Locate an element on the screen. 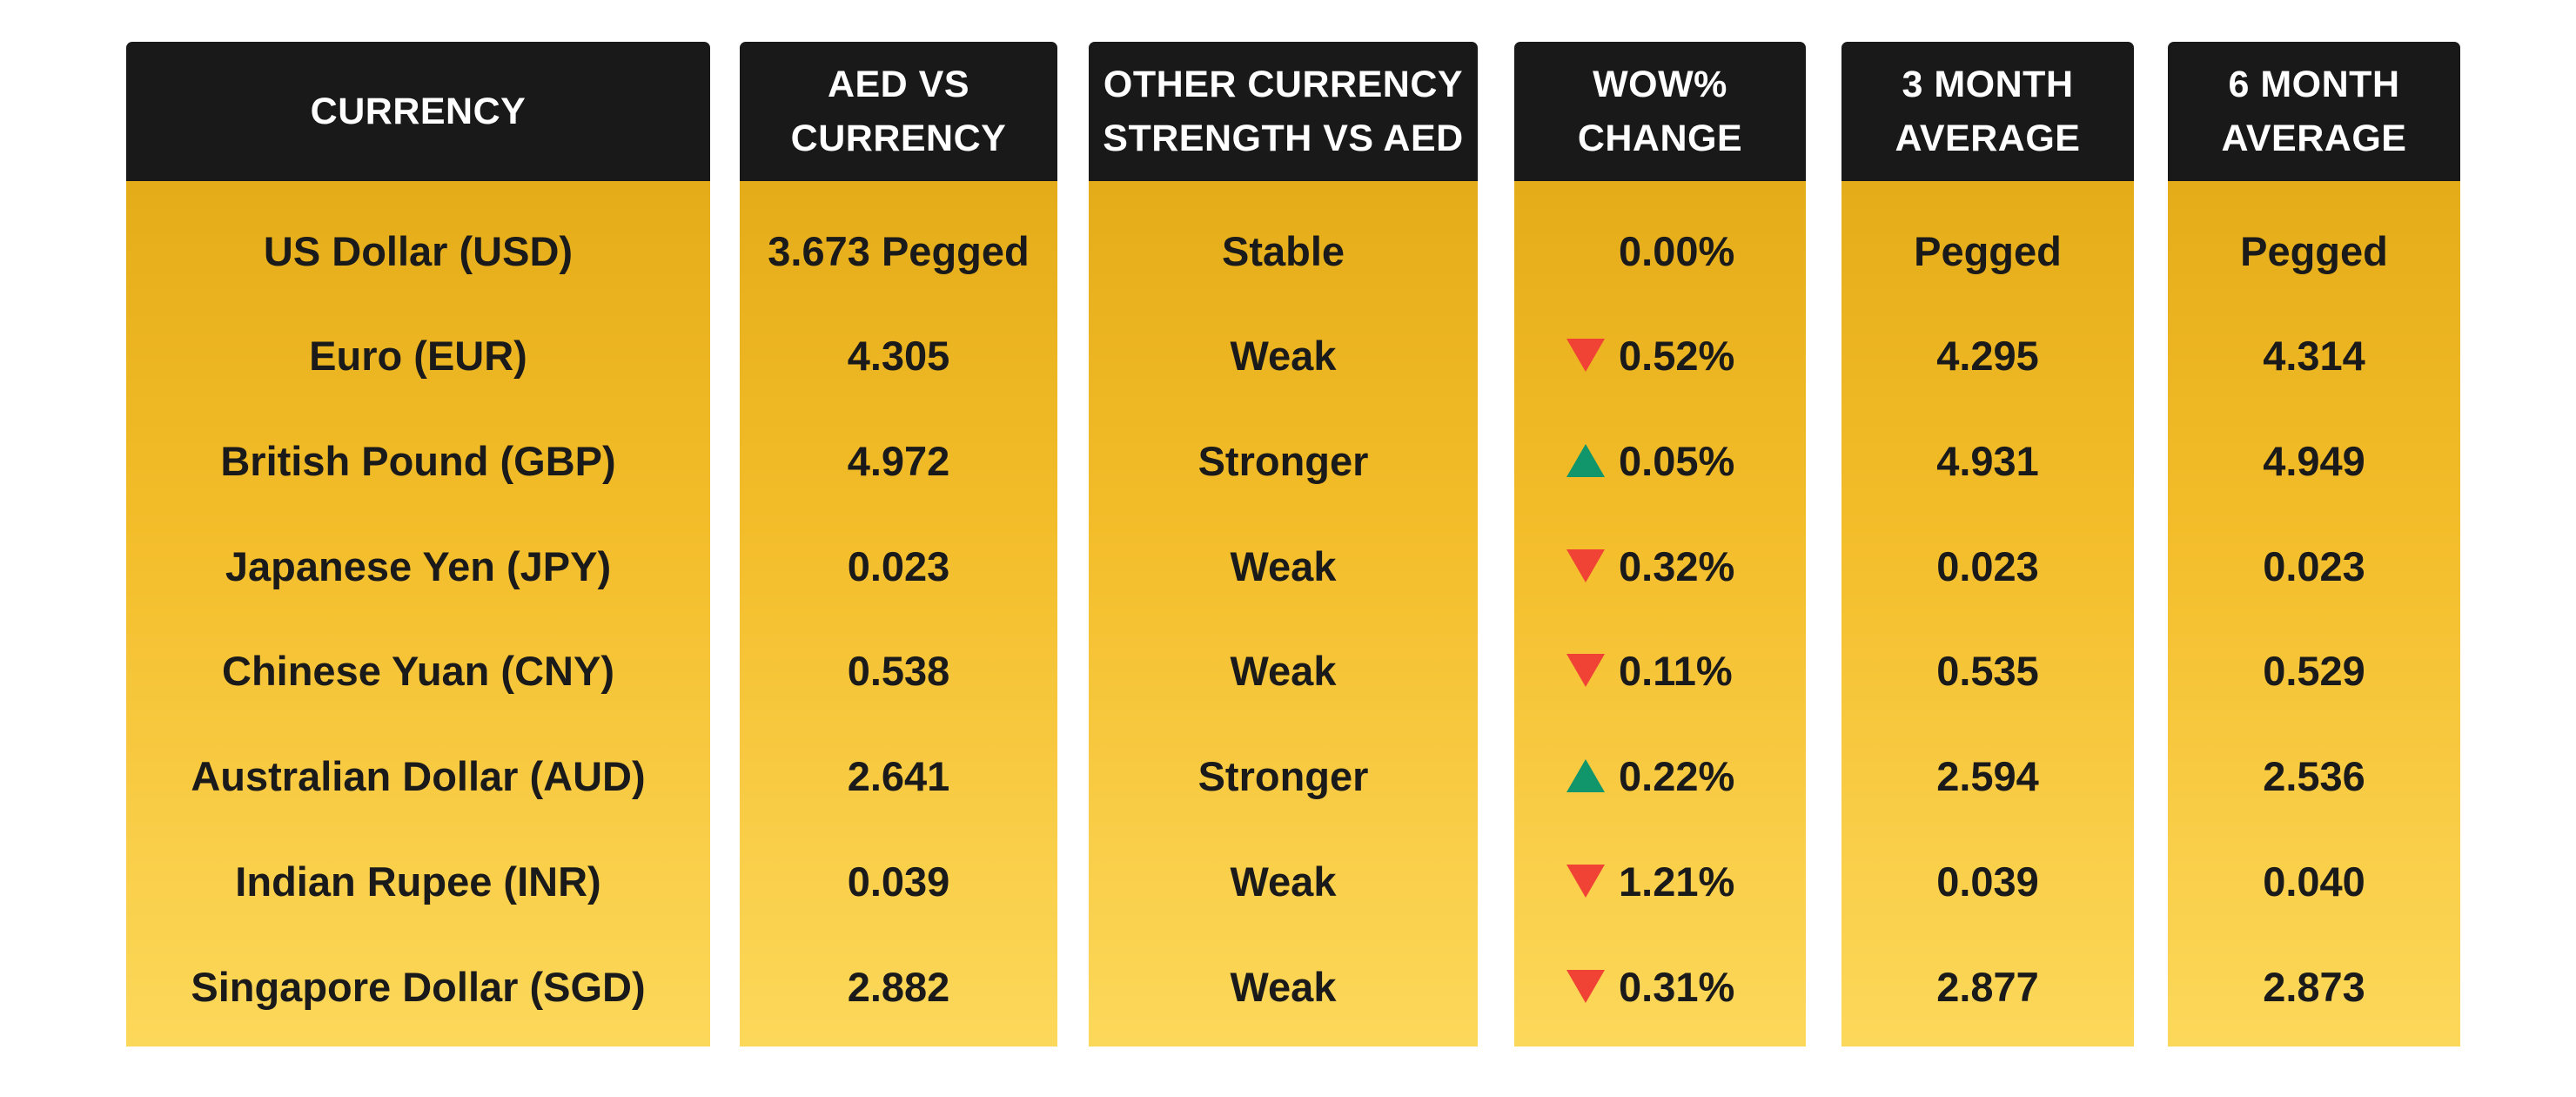 This screenshot has height=1097, width=2576. table-cell-aed_vs: 4.972 is located at coordinates (898, 461).